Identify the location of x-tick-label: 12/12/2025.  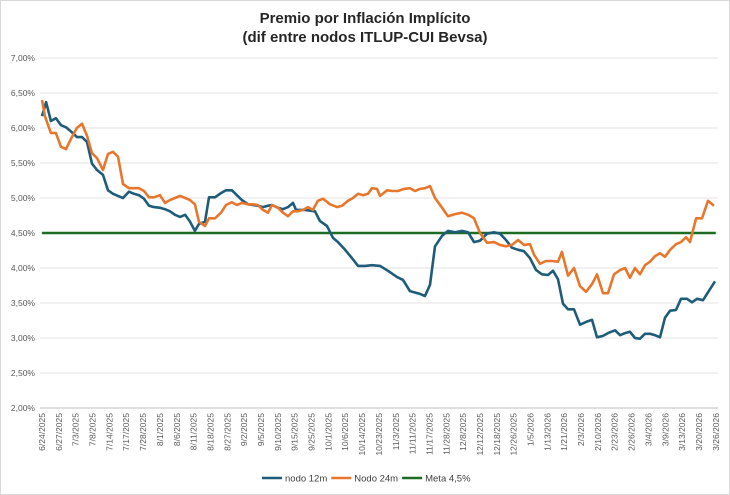
(480, 434).